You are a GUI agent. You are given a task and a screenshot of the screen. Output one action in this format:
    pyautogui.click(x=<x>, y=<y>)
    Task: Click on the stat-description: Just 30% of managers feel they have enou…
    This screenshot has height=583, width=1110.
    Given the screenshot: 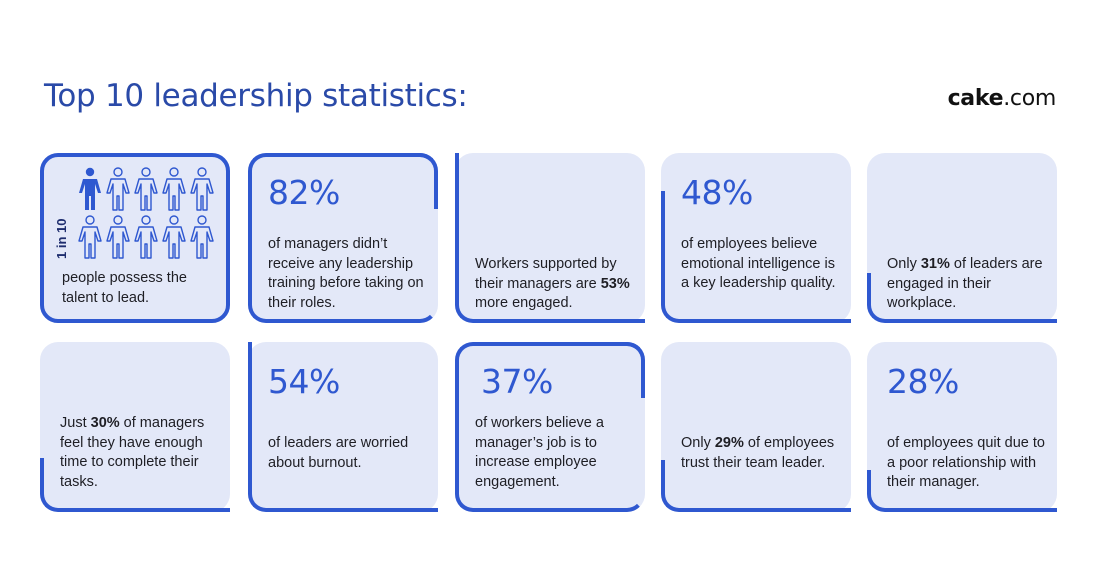 What is the action you would take?
    pyautogui.click(x=132, y=452)
    